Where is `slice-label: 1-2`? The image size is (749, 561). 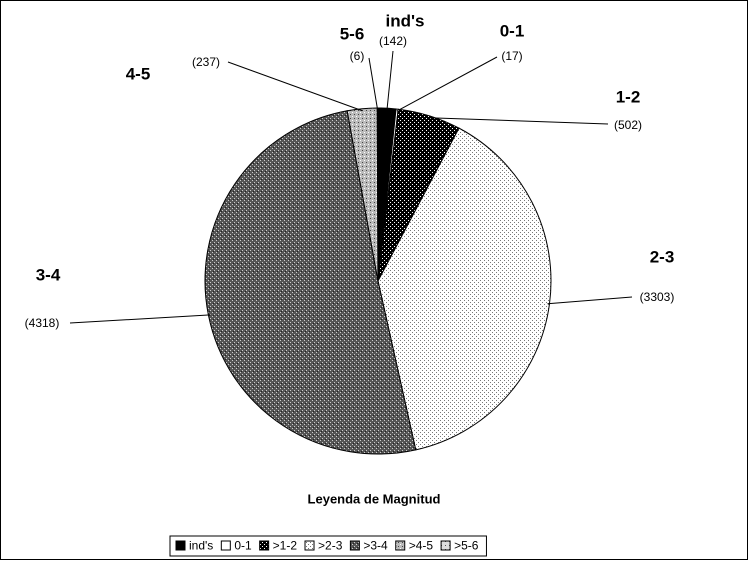 slice-label: 1-2 is located at coordinates (628, 96).